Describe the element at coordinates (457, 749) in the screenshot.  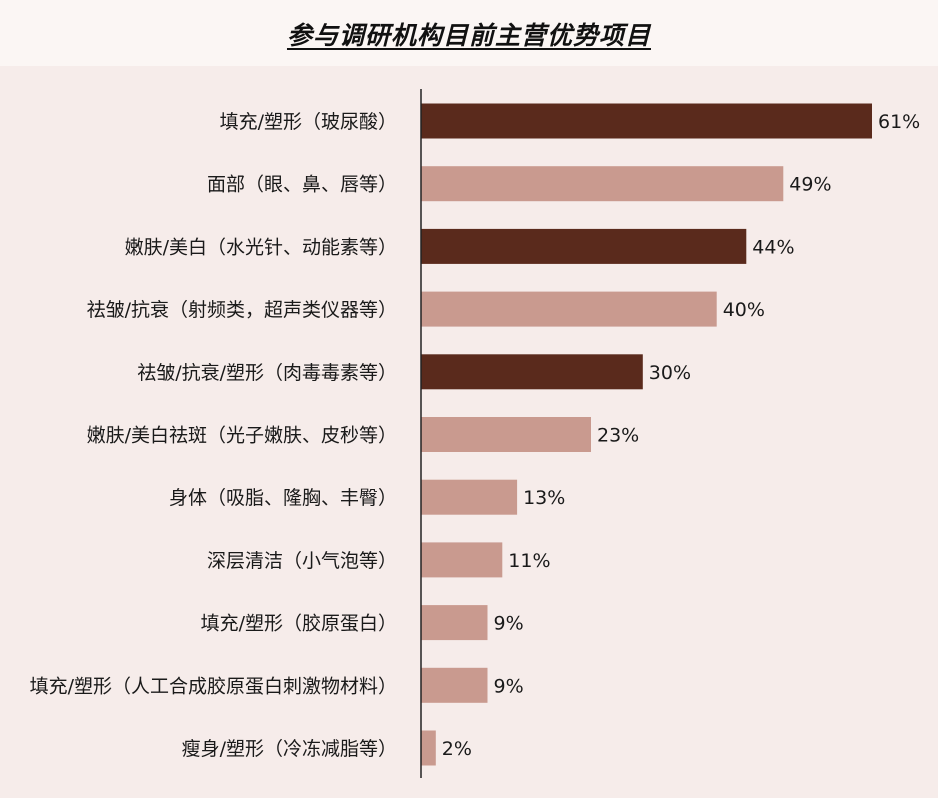
I see `value-label-10: 2%` at that location.